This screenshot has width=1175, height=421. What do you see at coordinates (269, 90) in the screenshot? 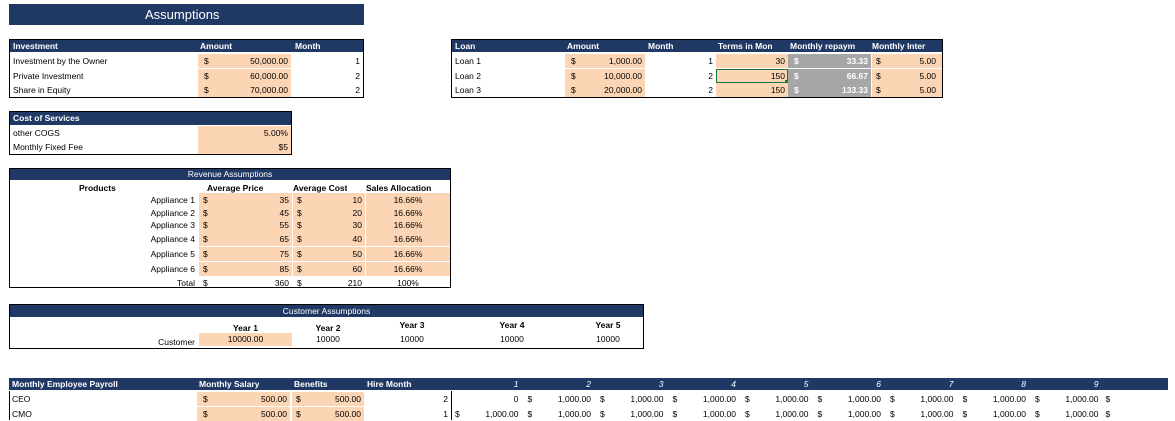
I see `investment-amount-value: 70,000.00` at bounding box center [269, 90].